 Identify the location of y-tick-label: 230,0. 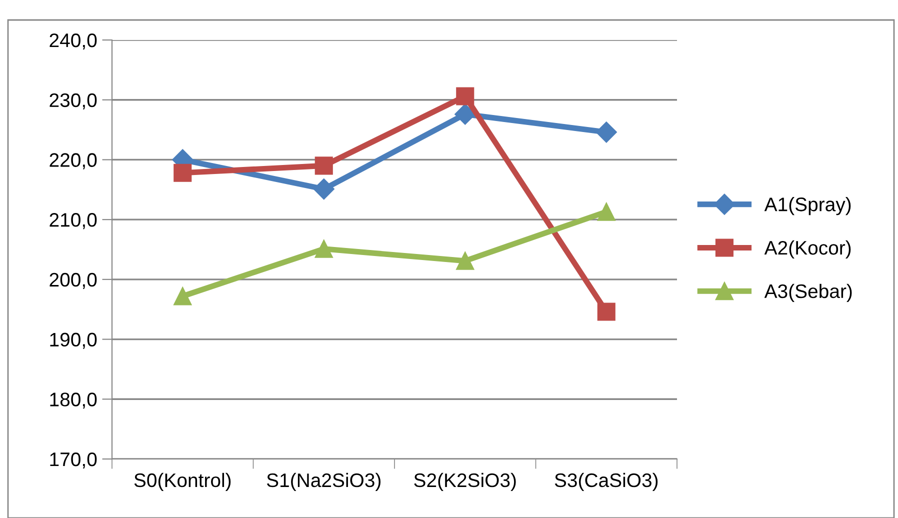
(73, 101).